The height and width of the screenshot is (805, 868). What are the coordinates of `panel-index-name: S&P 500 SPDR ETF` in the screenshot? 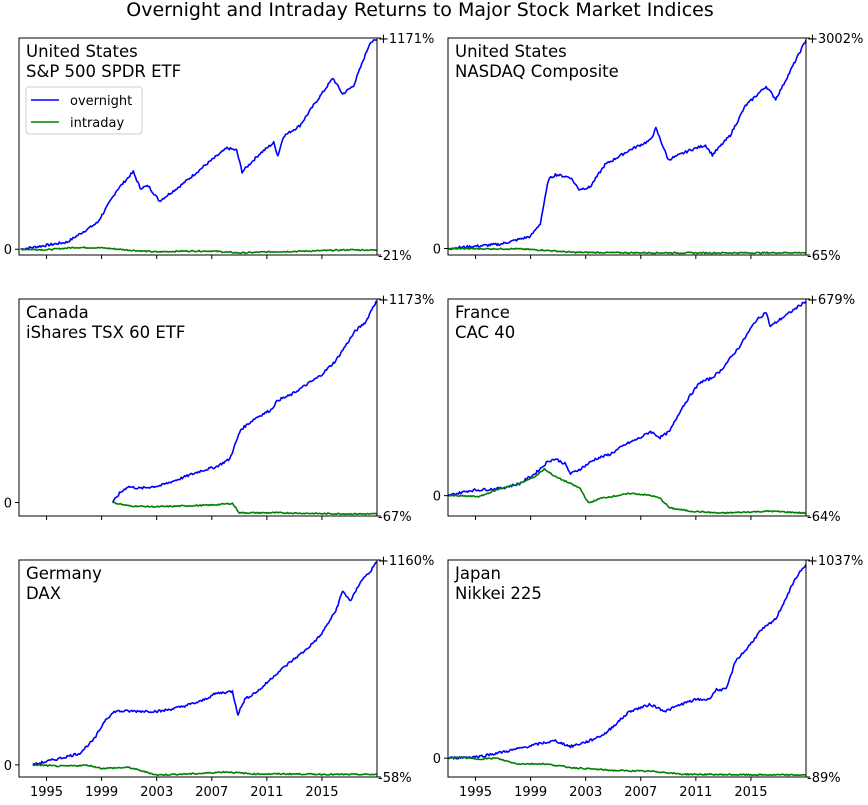 It's located at (103, 71).